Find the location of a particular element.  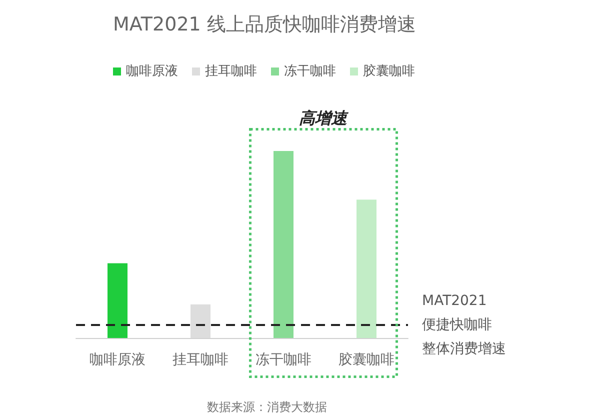

x-tick-label: 冻干咖啡 is located at coordinates (284, 360).